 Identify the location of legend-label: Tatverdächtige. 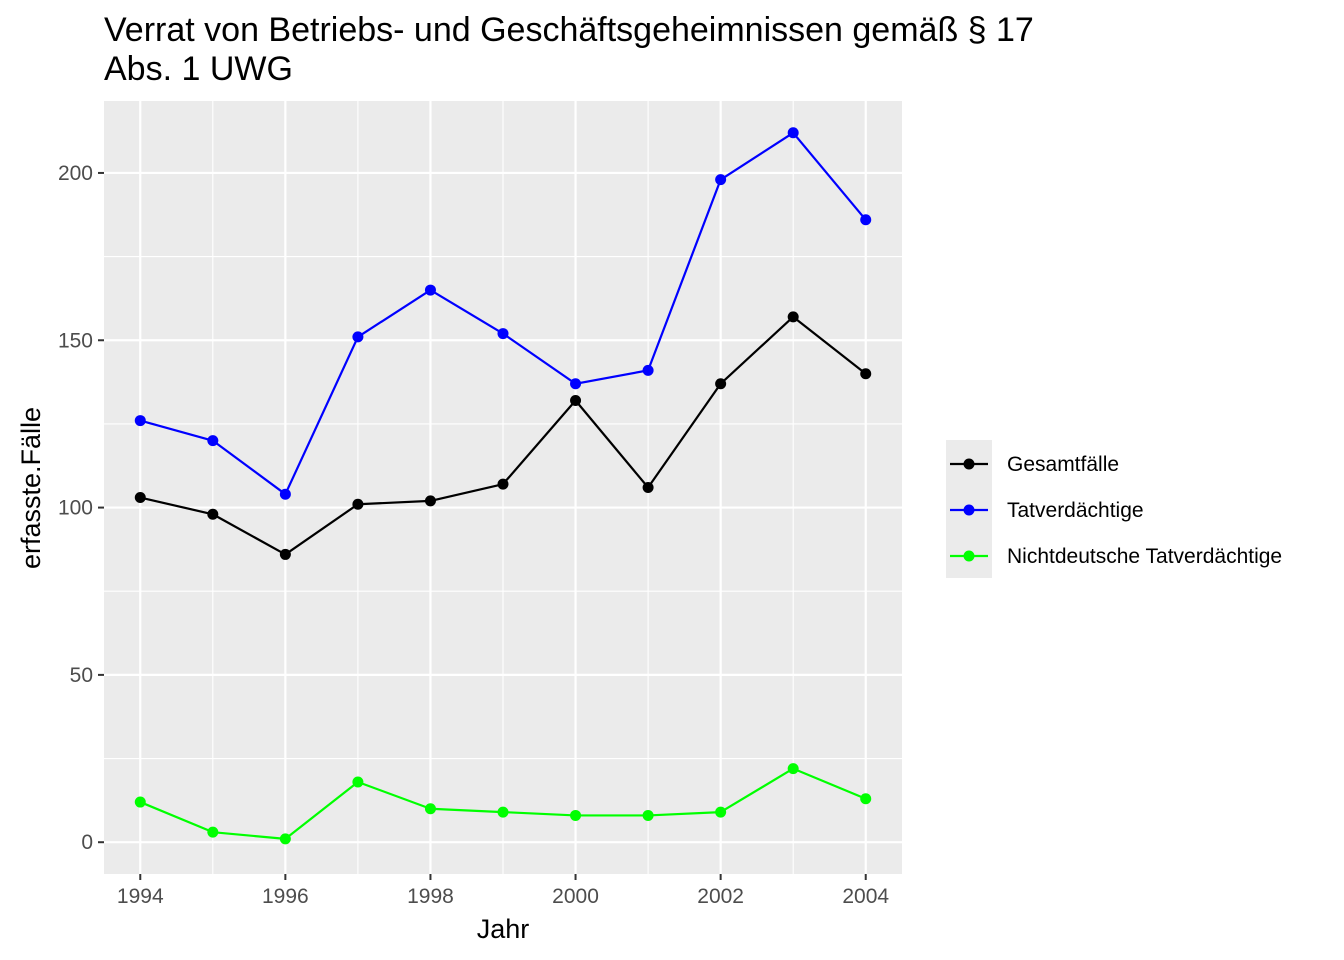
(1075, 510).